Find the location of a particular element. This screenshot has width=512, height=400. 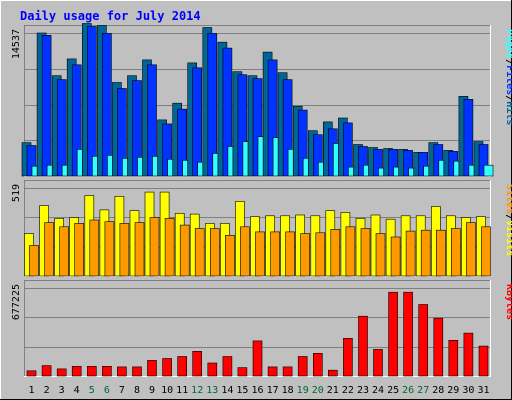

y-max-label: 677225 is located at coordinates (16, 302).